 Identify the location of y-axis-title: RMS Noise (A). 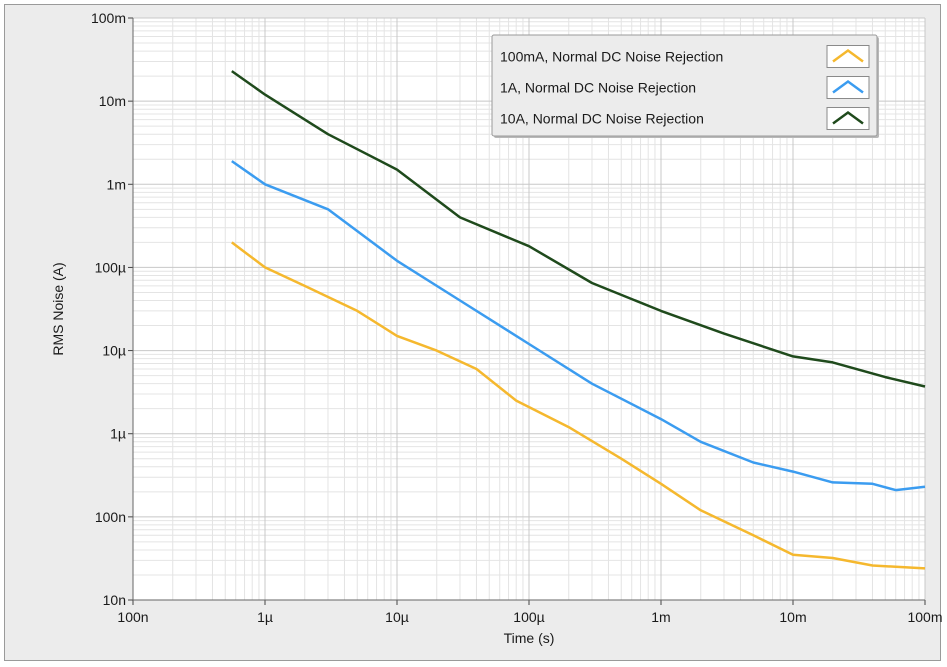
(58, 308).